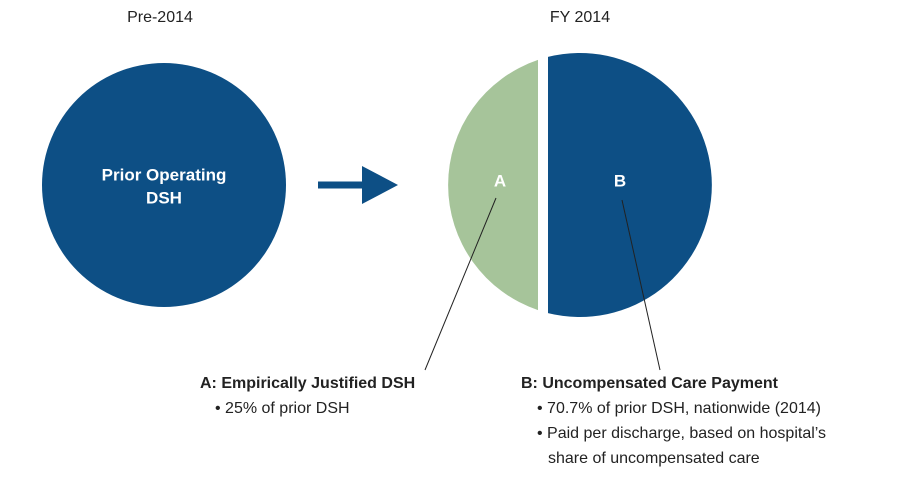 This screenshot has height=481, width=924. What do you see at coordinates (580, 17) in the screenshot?
I see `right-heading: FY 2014` at bounding box center [580, 17].